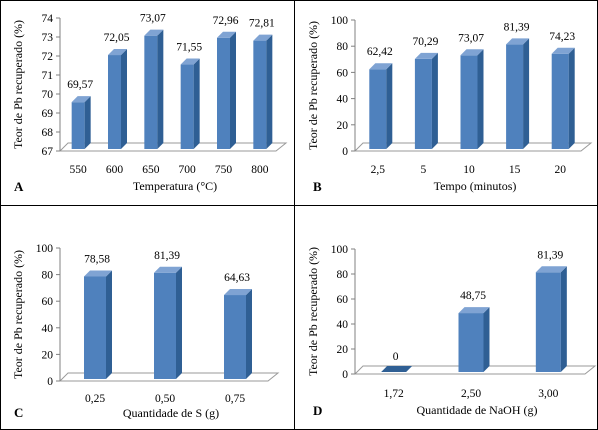 This screenshot has width=598, height=430. What do you see at coordinates (260, 170) in the screenshot?
I see `panel-a-x-tick-label-5: 800` at bounding box center [260, 170].